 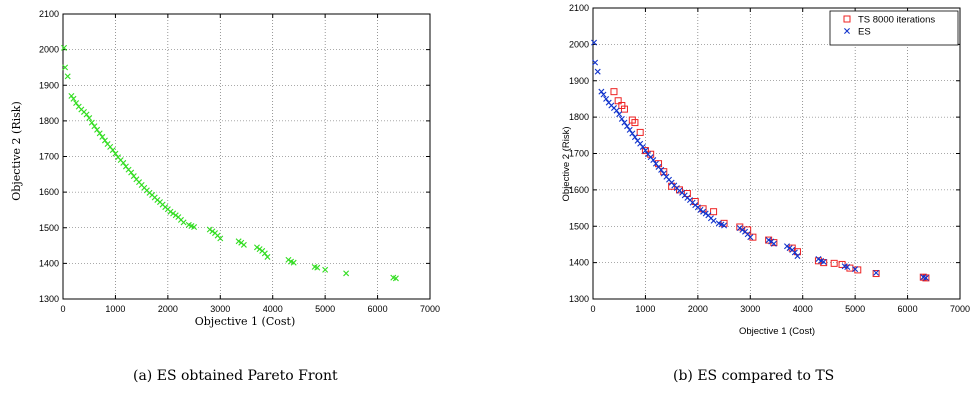 I want to click on chart-0-ytick-label: 1500, so click(x=49, y=228).